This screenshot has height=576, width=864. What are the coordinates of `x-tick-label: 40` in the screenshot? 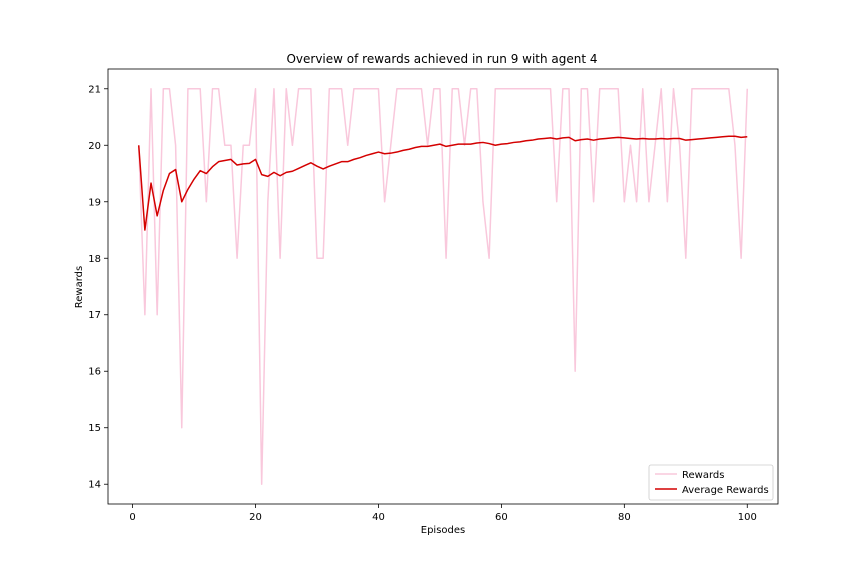 It's located at (378, 517).